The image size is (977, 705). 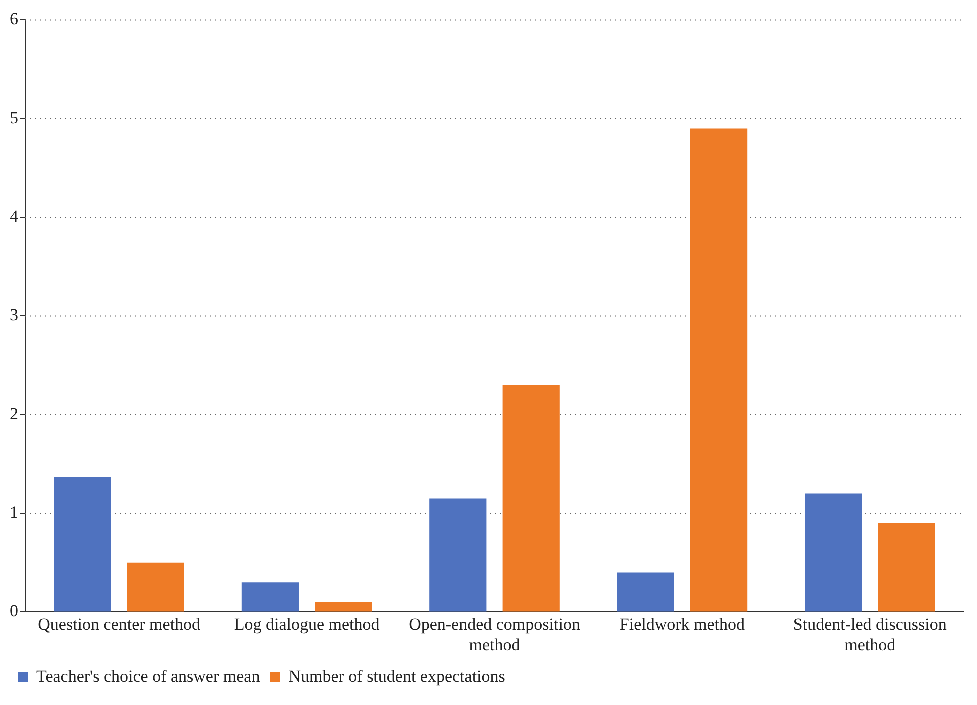 I want to click on legend-label: Teacher's choice of answer mean, so click(x=148, y=676).